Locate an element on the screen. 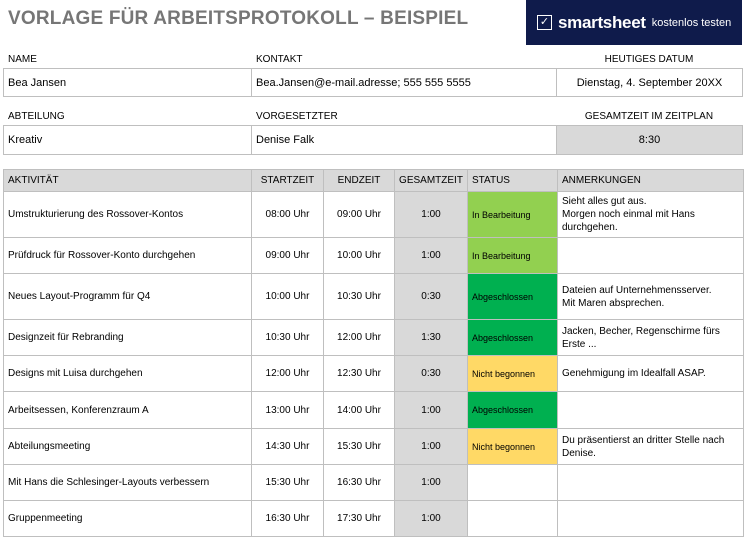 The height and width of the screenshot is (538, 746). note-line: Mit Maren absprechen. is located at coordinates (613, 303).